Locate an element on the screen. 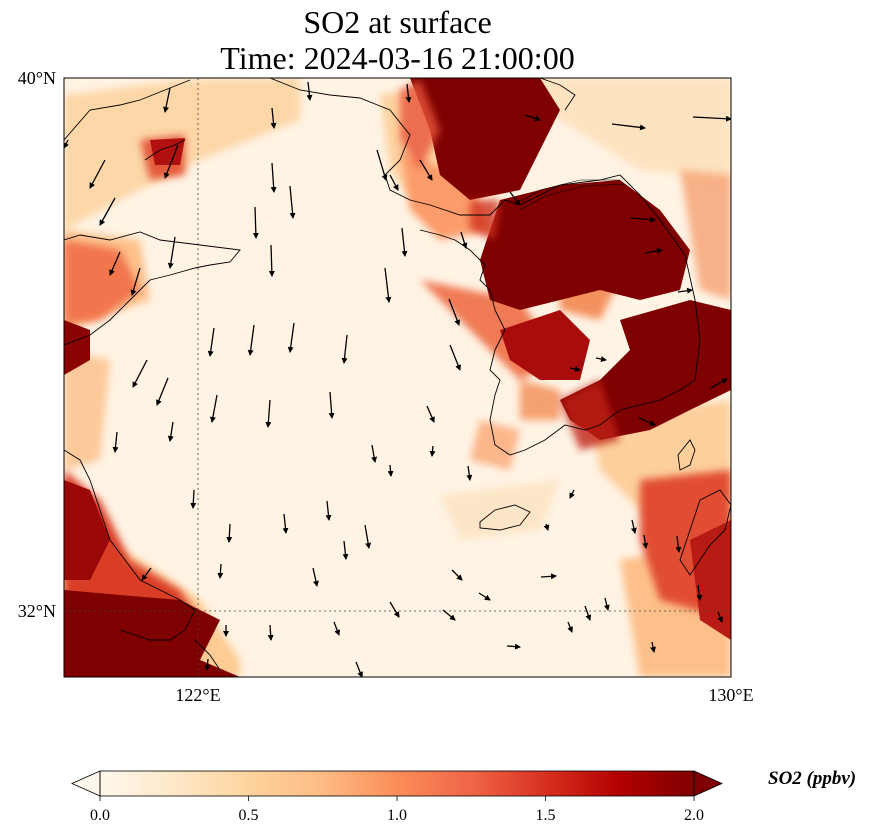  title-line-2: Time: 2024-03-16 21:00:00 is located at coordinates (397, 58).